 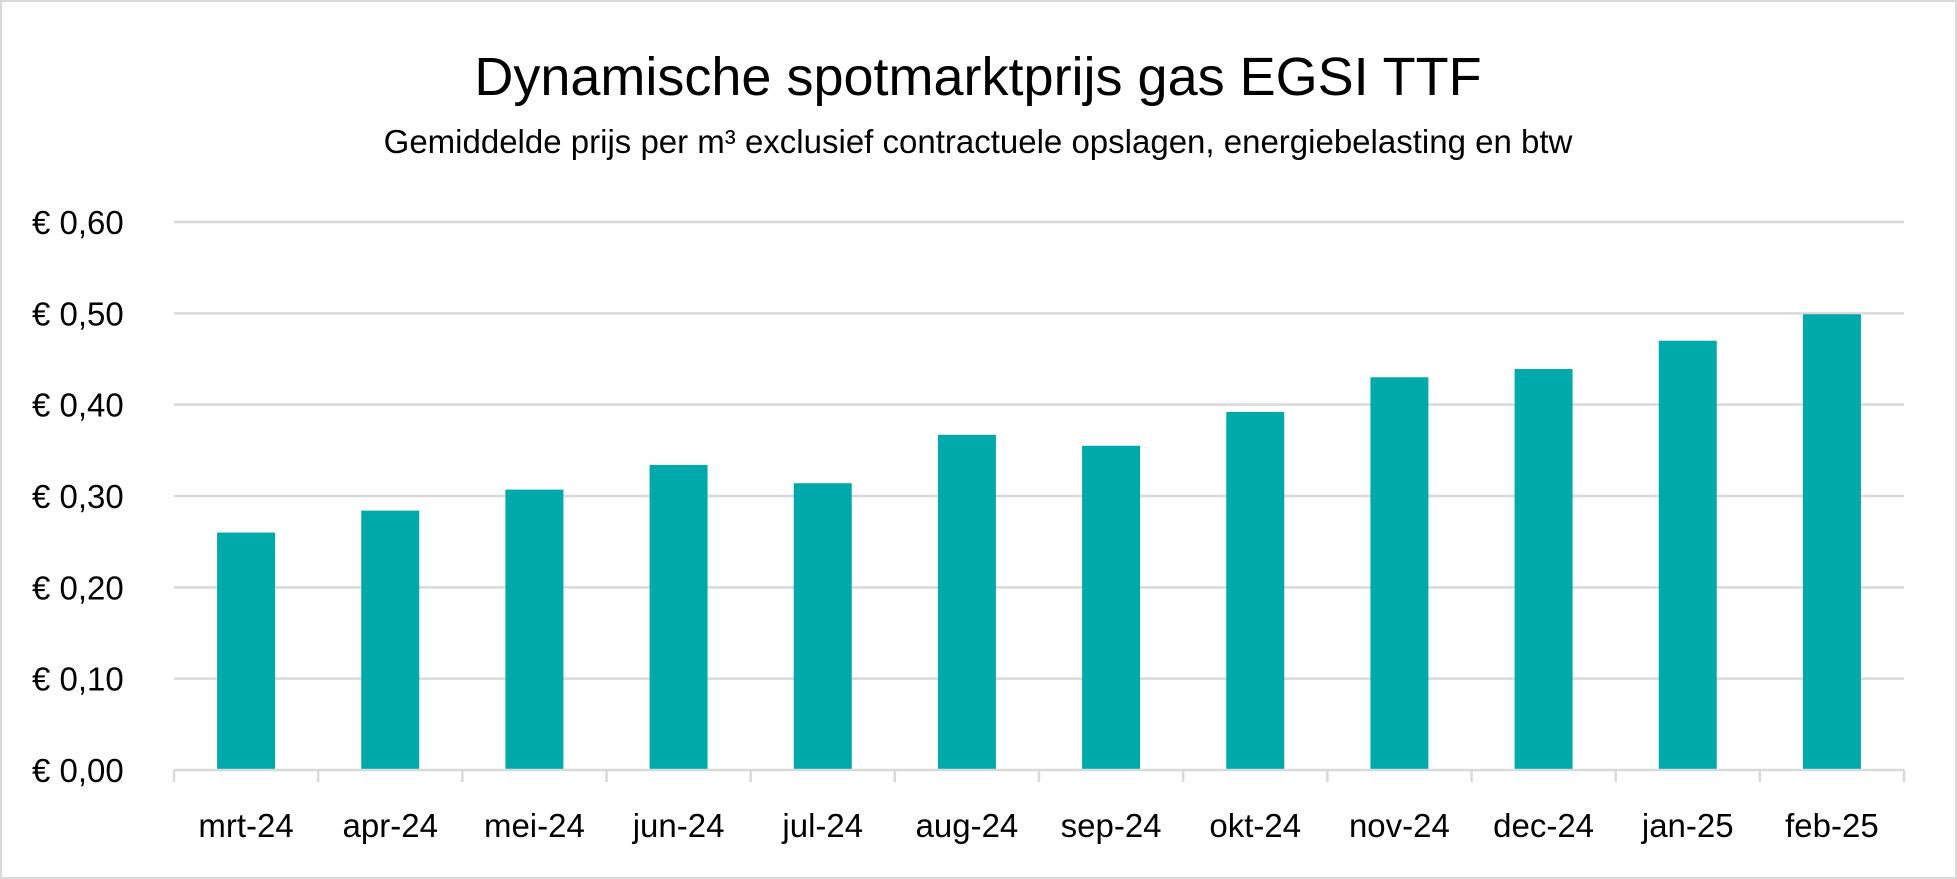 What do you see at coordinates (1111, 825) in the screenshot?
I see `x-tick-label: sep-24` at bounding box center [1111, 825].